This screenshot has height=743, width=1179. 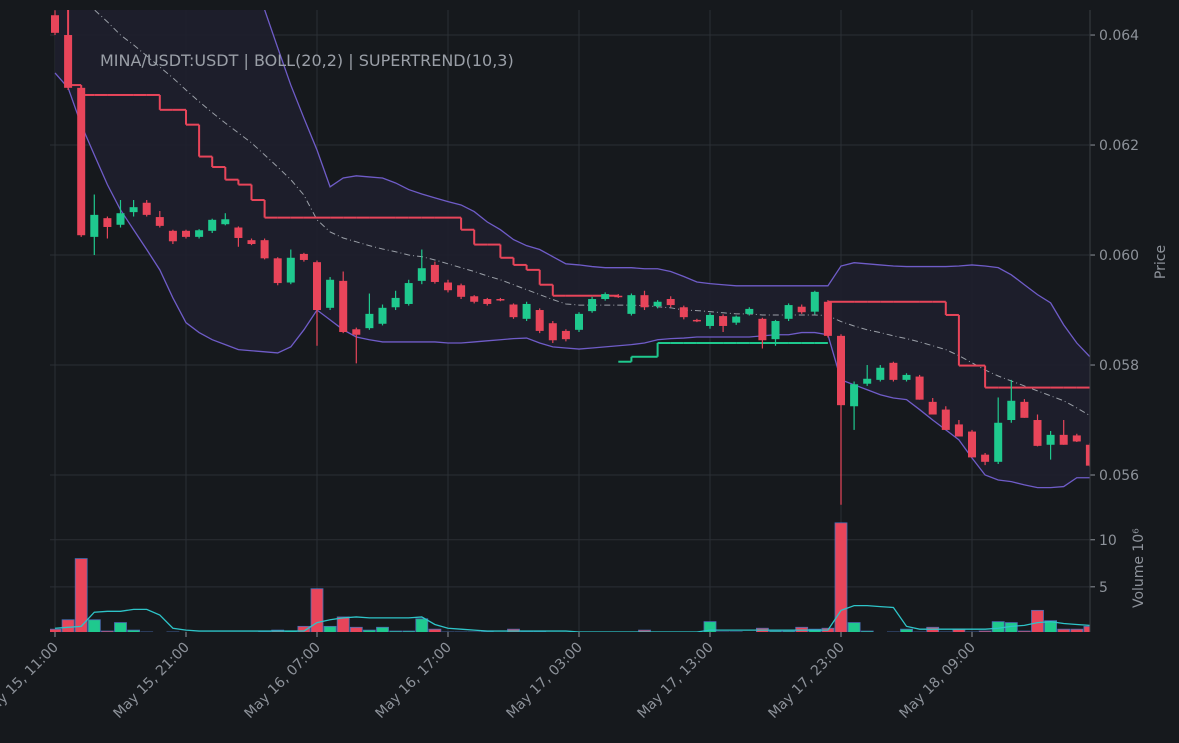 I want to click on volume-offset-label: 10⁶, so click(x=1139, y=540).